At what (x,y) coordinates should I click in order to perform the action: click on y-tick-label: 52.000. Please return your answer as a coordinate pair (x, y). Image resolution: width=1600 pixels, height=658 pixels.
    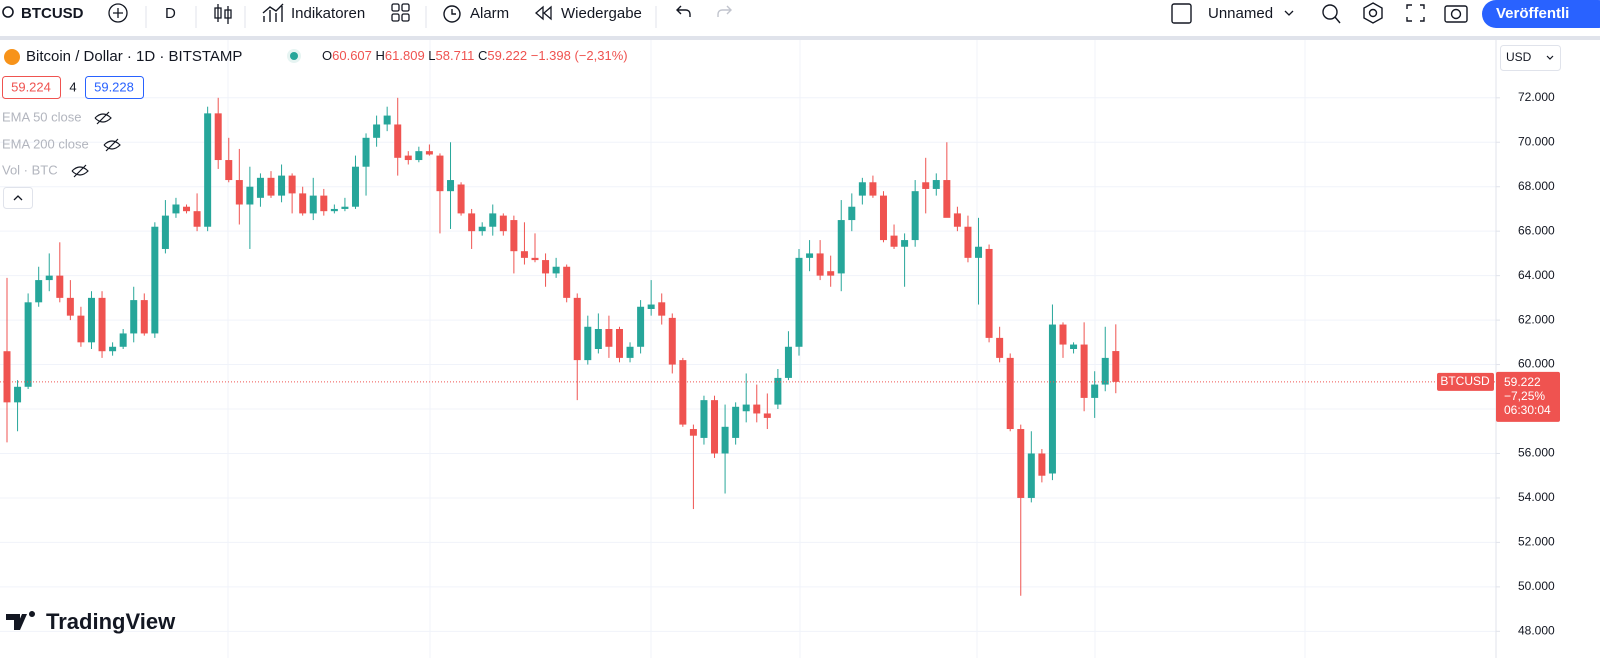
    Looking at the image, I should click on (1536, 542).